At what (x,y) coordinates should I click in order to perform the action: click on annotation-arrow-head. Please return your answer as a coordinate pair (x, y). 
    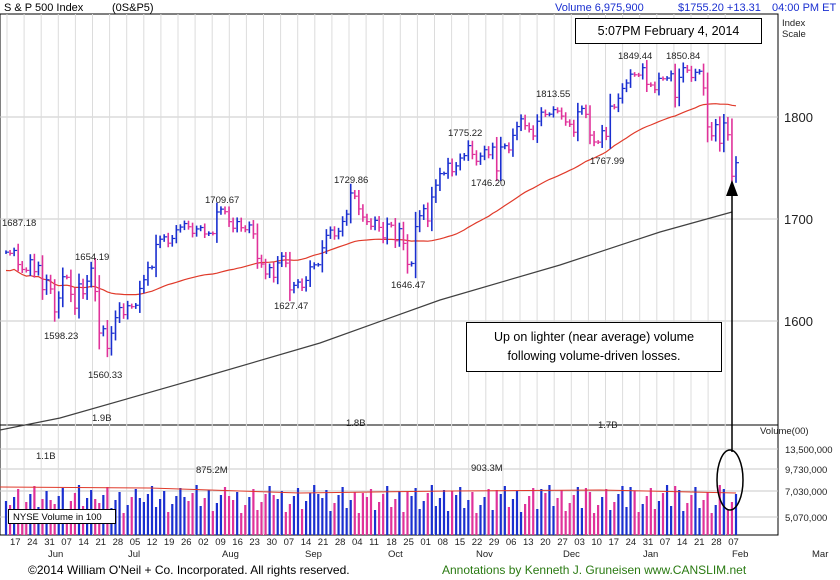
    Looking at the image, I should click on (732, 188).